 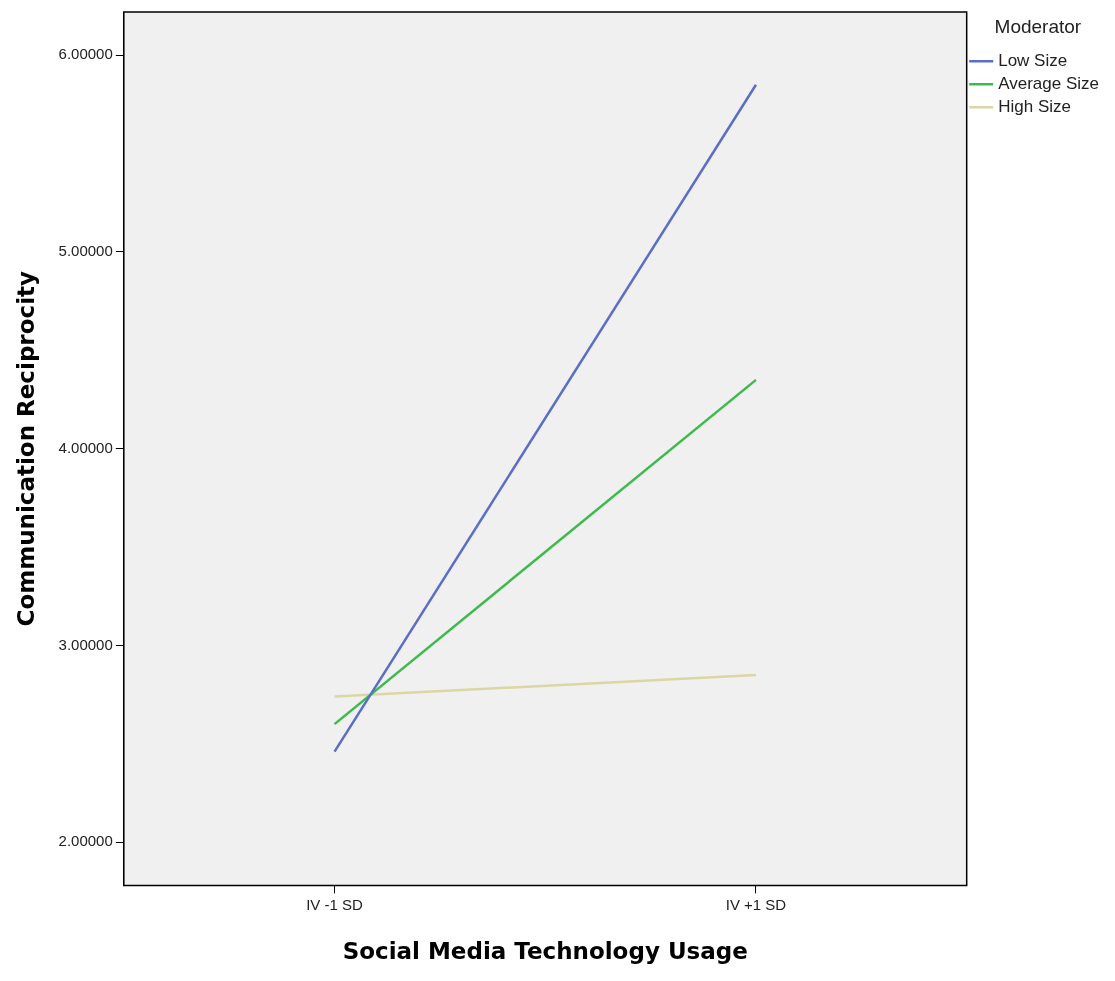 What do you see at coordinates (1034, 106) in the screenshot?
I see `legend-label: High Size` at bounding box center [1034, 106].